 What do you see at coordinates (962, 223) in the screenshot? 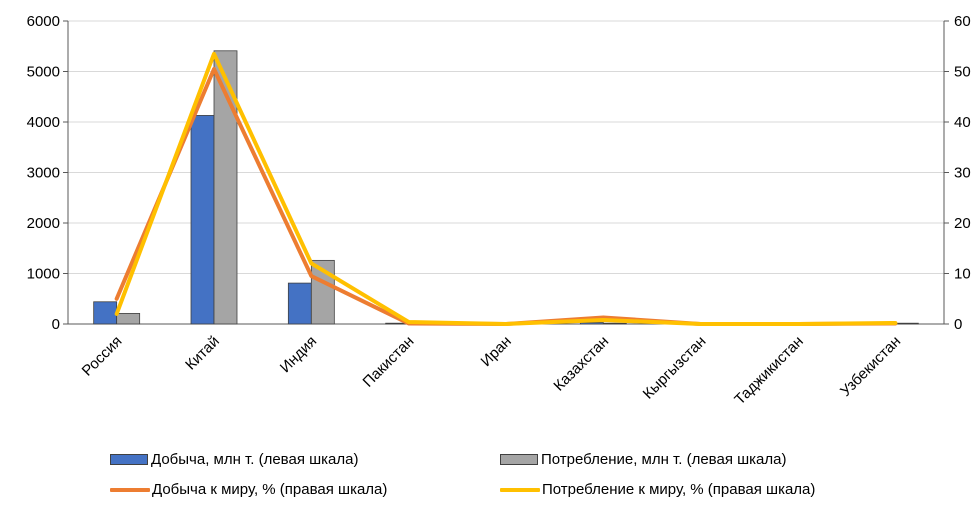
I see `right-tick-label: 20` at bounding box center [962, 223].